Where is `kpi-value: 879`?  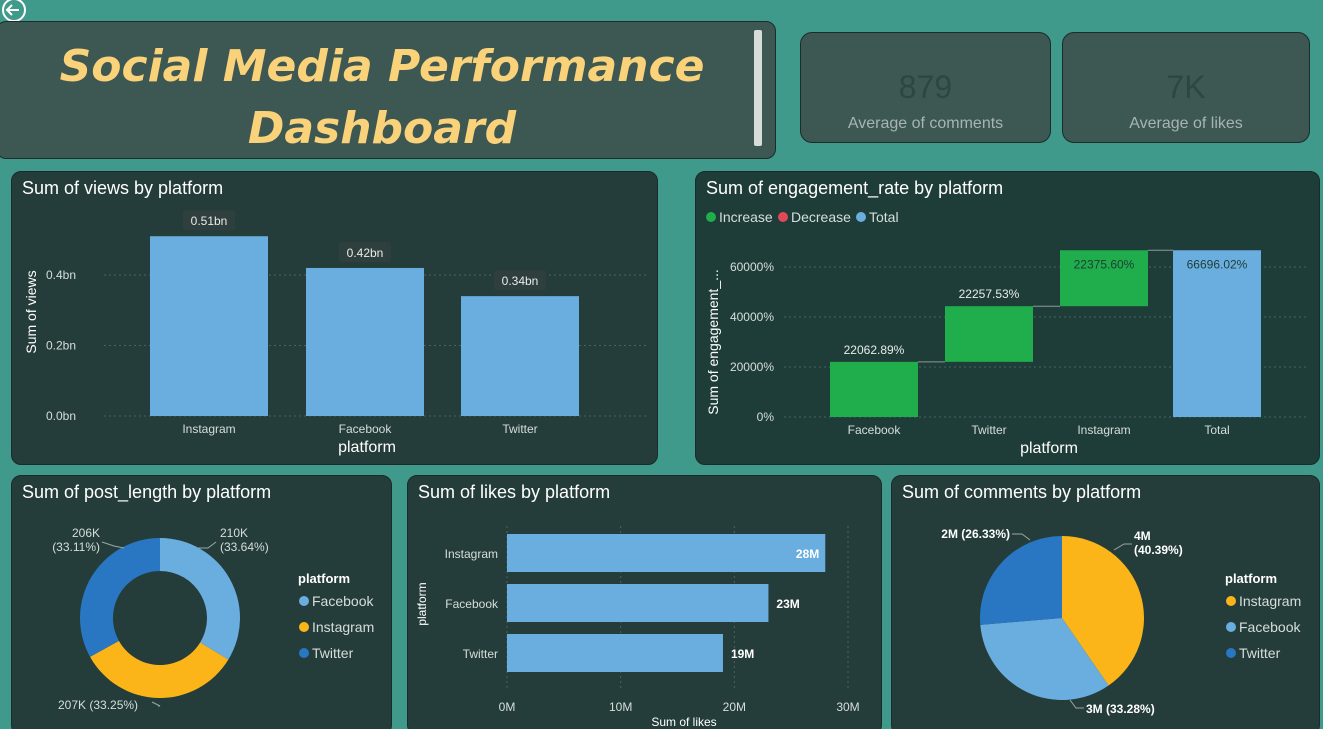 kpi-value: 879 is located at coordinates (925, 87).